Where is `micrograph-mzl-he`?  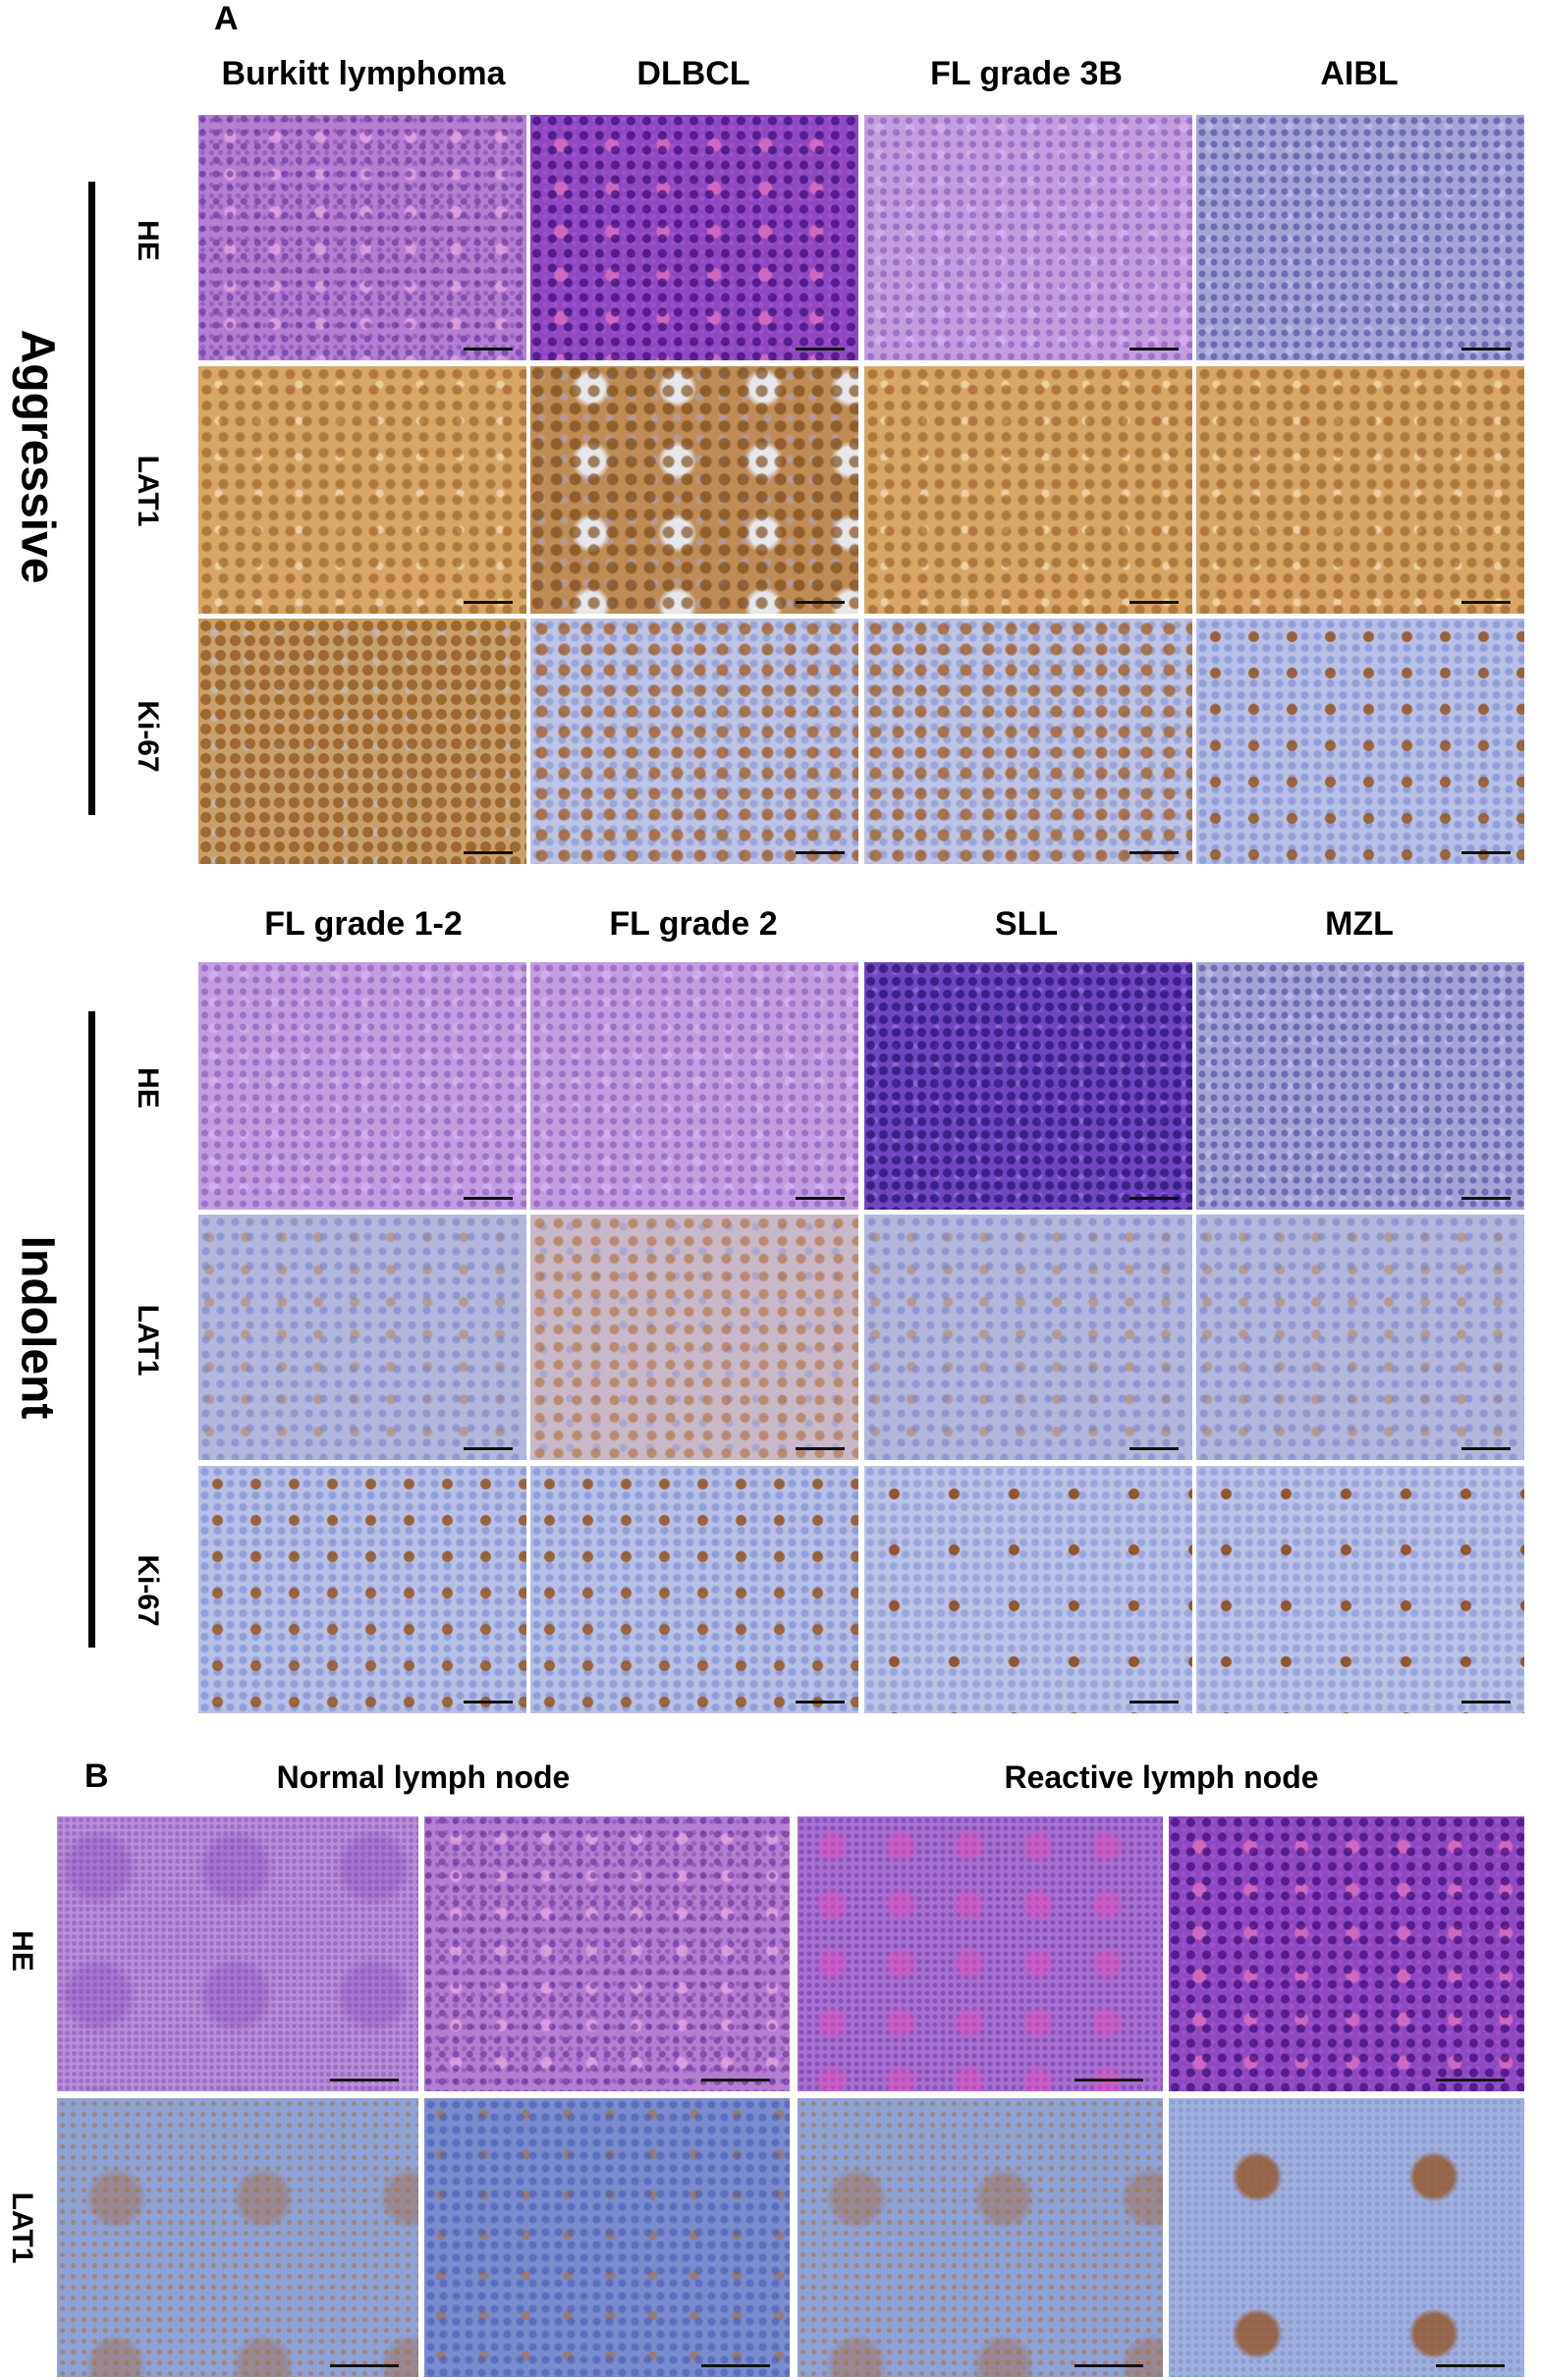
micrograph-mzl-he is located at coordinates (1360, 1086).